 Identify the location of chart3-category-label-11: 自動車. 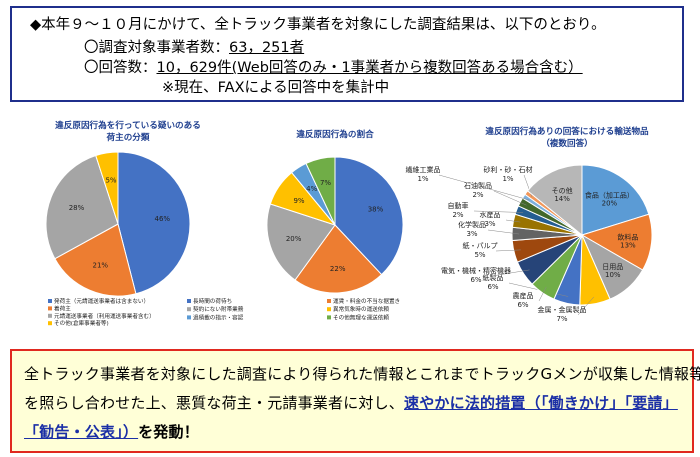
(458, 205).